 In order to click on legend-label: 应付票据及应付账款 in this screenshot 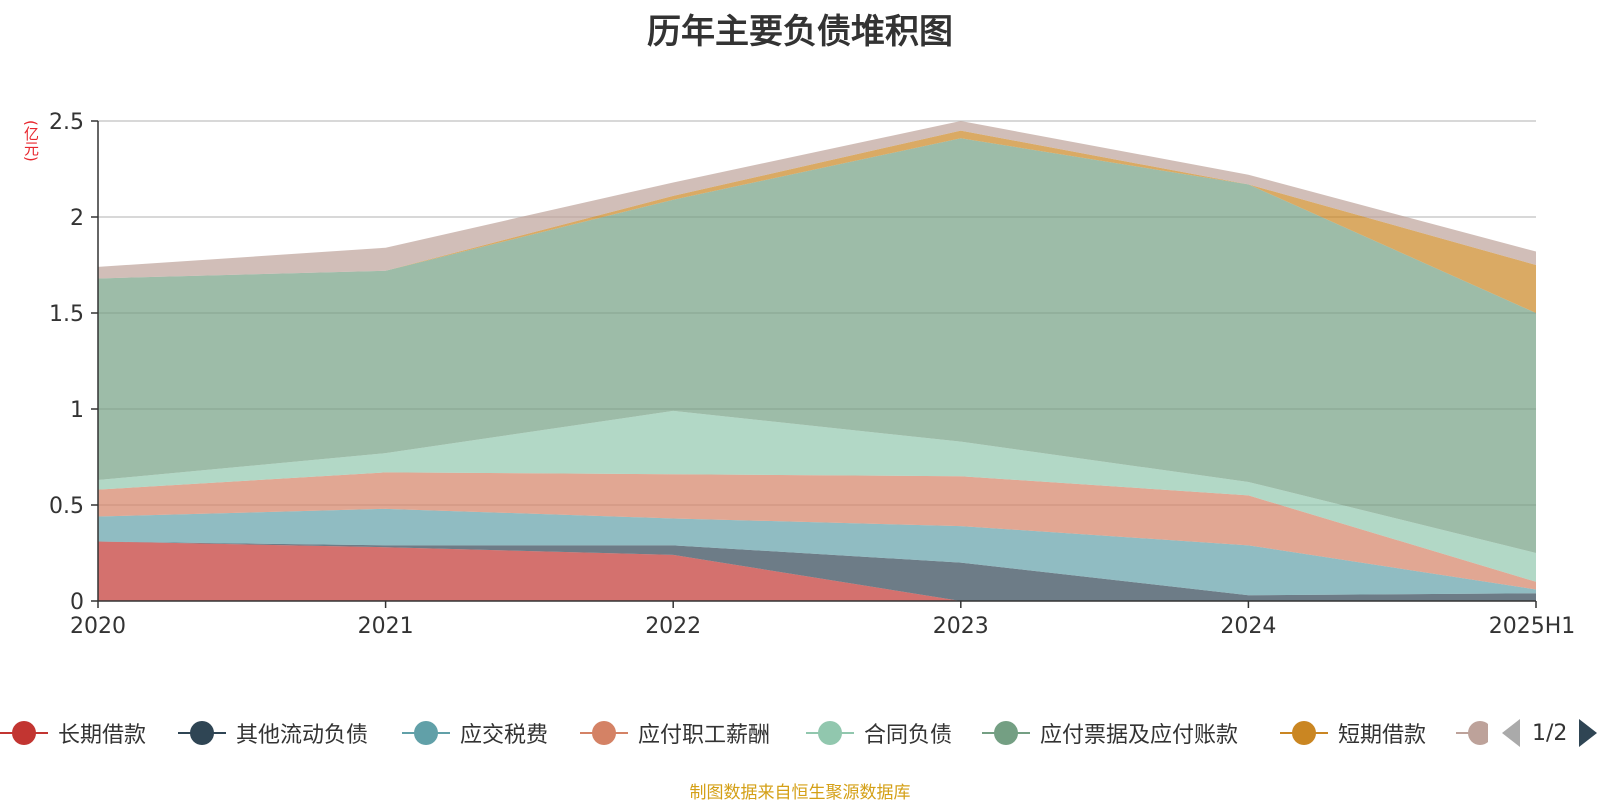, I will do `click(1139, 735)`.